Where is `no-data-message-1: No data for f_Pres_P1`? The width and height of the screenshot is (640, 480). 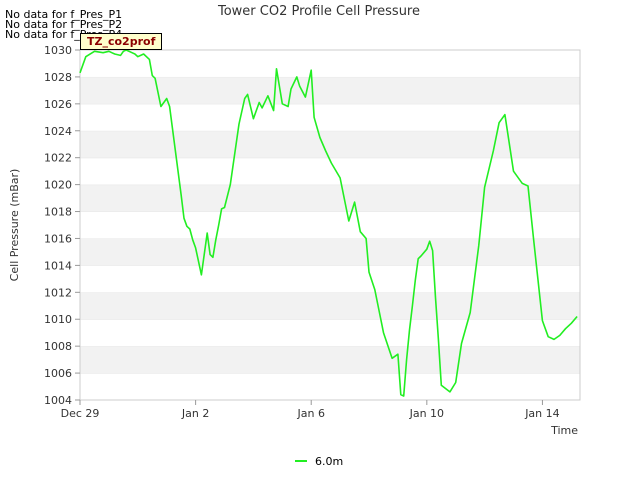
no-data-message-1: No data for f_Pres_P1 is located at coordinates (64, 14).